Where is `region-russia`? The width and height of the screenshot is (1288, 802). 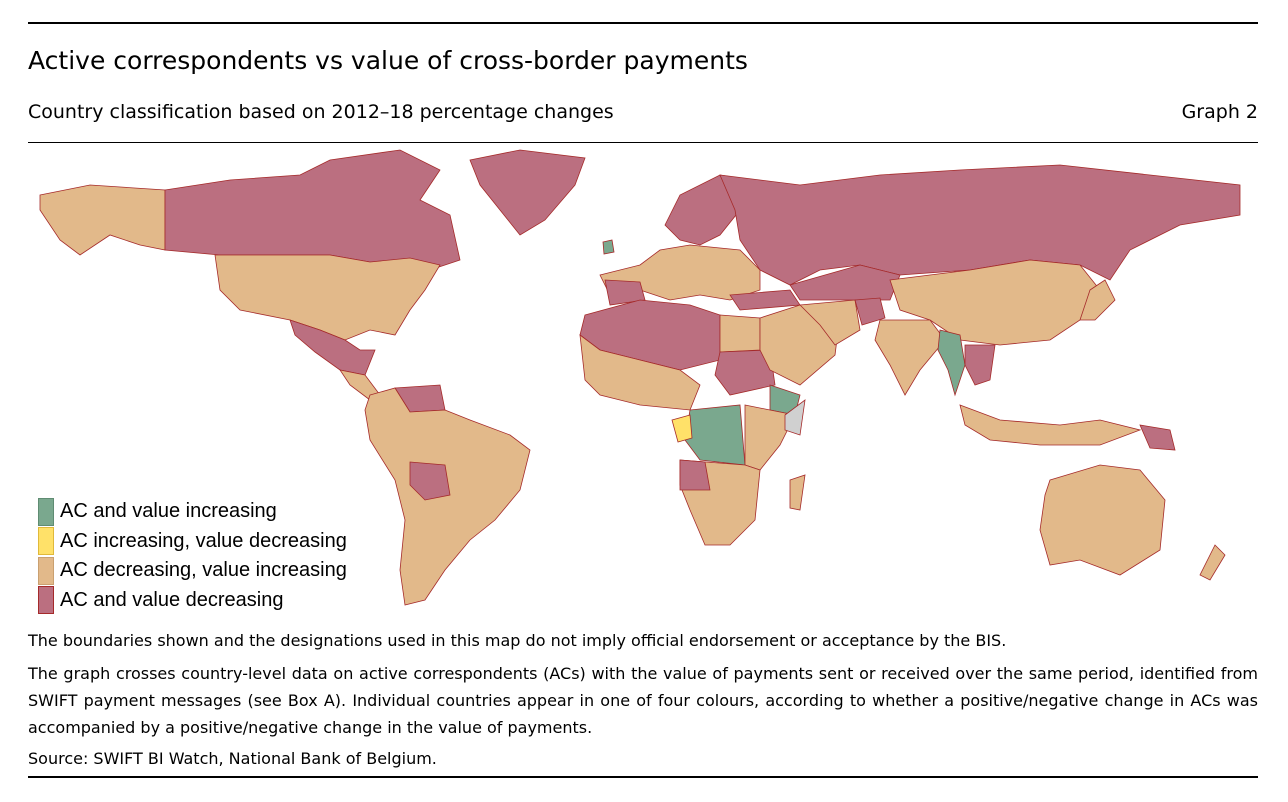
region-russia is located at coordinates (980, 225).